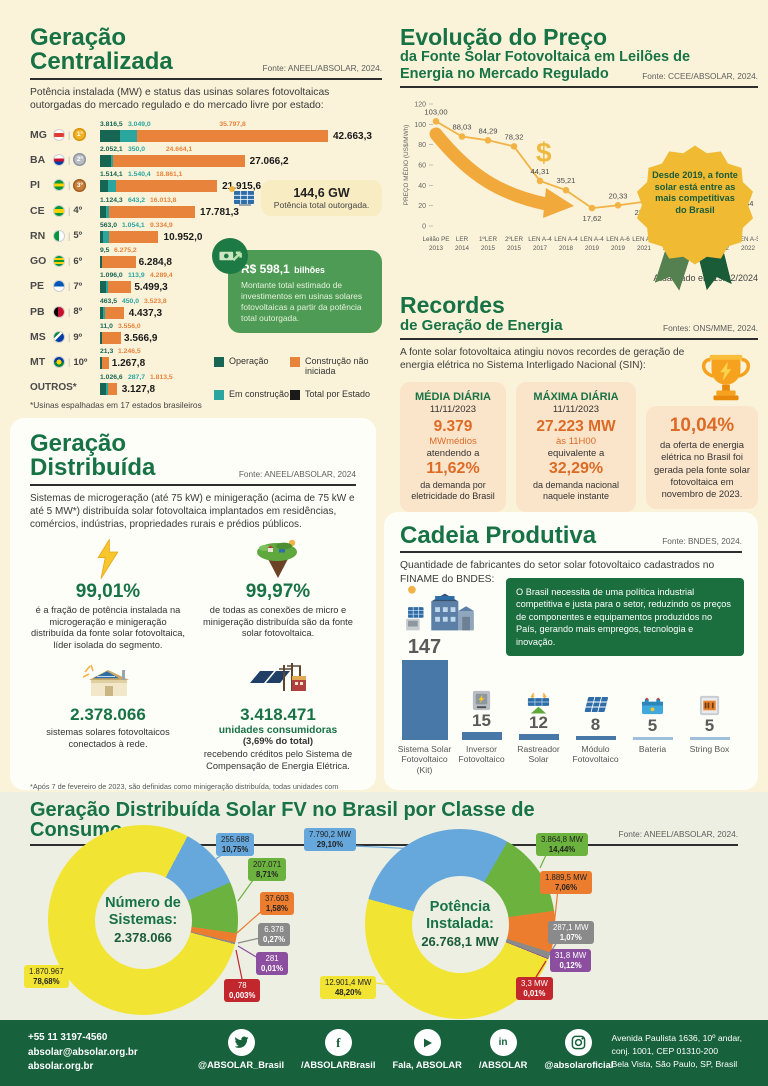 This screenshot has height=1086, width=768. What do you see at coordinates (453, 469) in the screenshot?
I see `card-percent: 11,62%` at bounding box center [453, 469].